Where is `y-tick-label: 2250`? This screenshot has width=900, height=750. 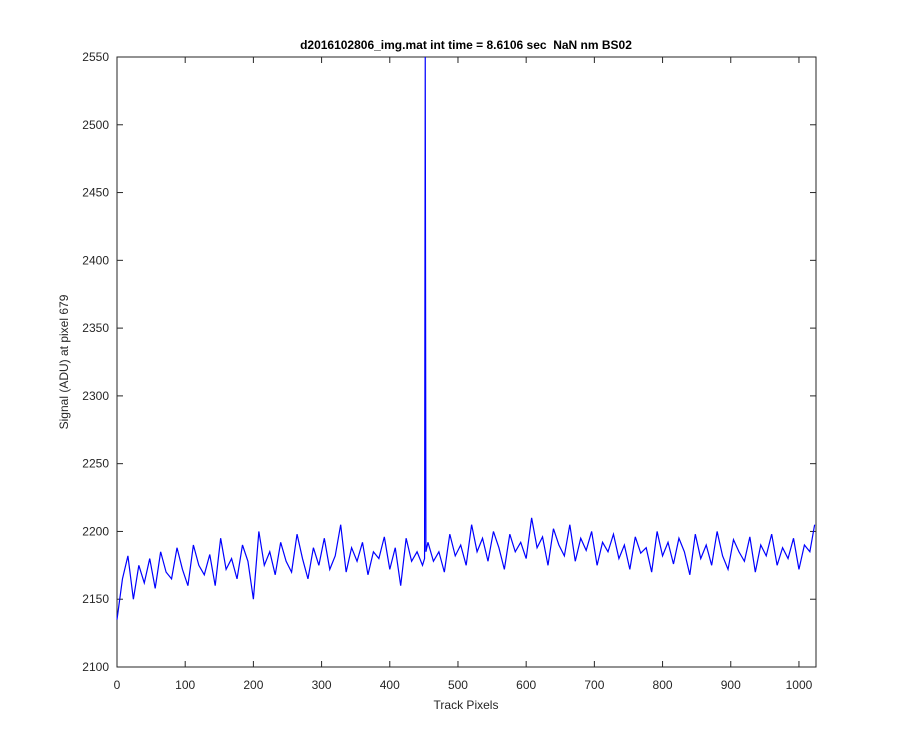
y-tick-label: 2250 is located at coordinates (95, 464).